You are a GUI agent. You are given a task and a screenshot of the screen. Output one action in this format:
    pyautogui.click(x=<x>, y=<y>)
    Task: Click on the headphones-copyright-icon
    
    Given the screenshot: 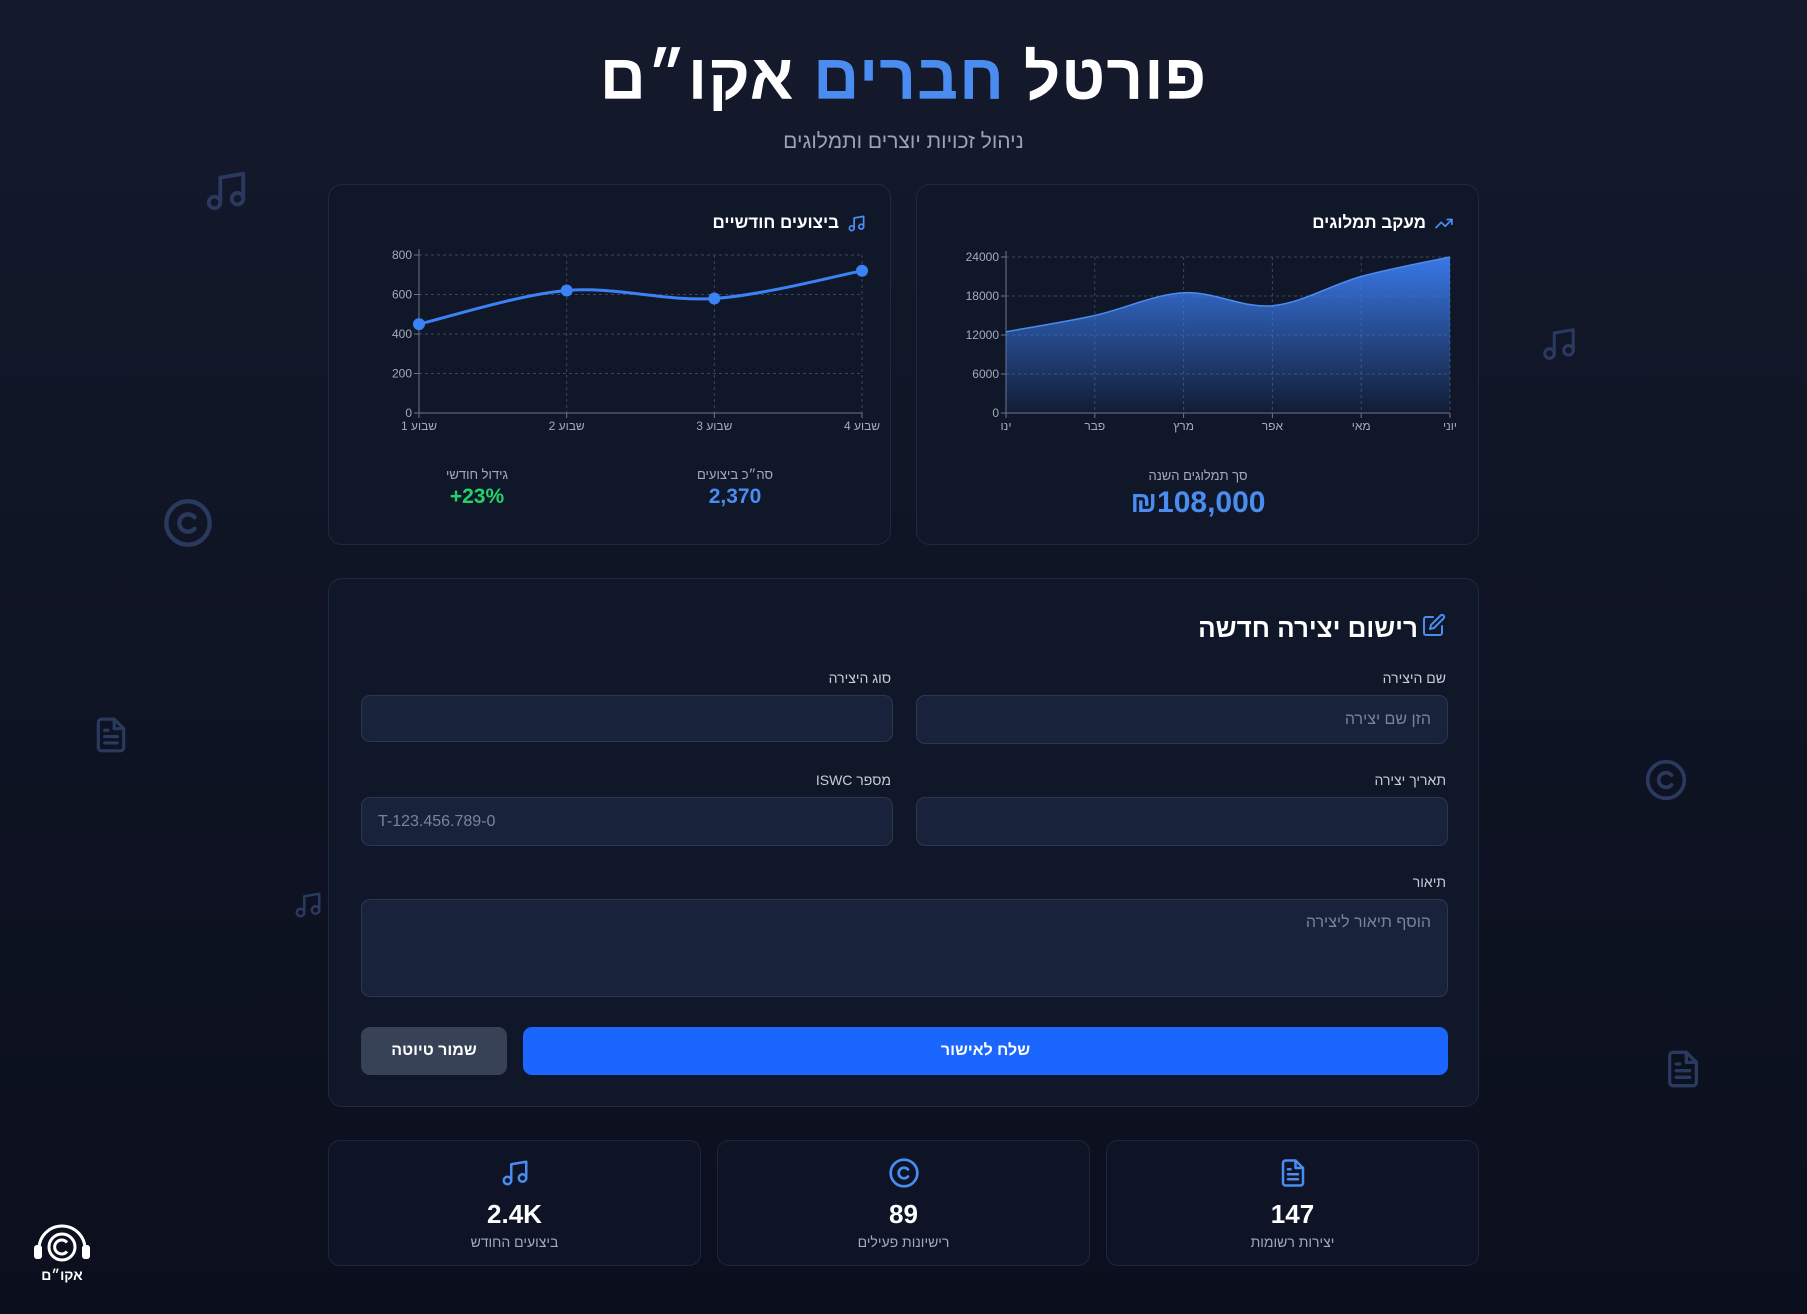 What is the action you would take?
    pyautogui.click(x=62, y=1240)
    